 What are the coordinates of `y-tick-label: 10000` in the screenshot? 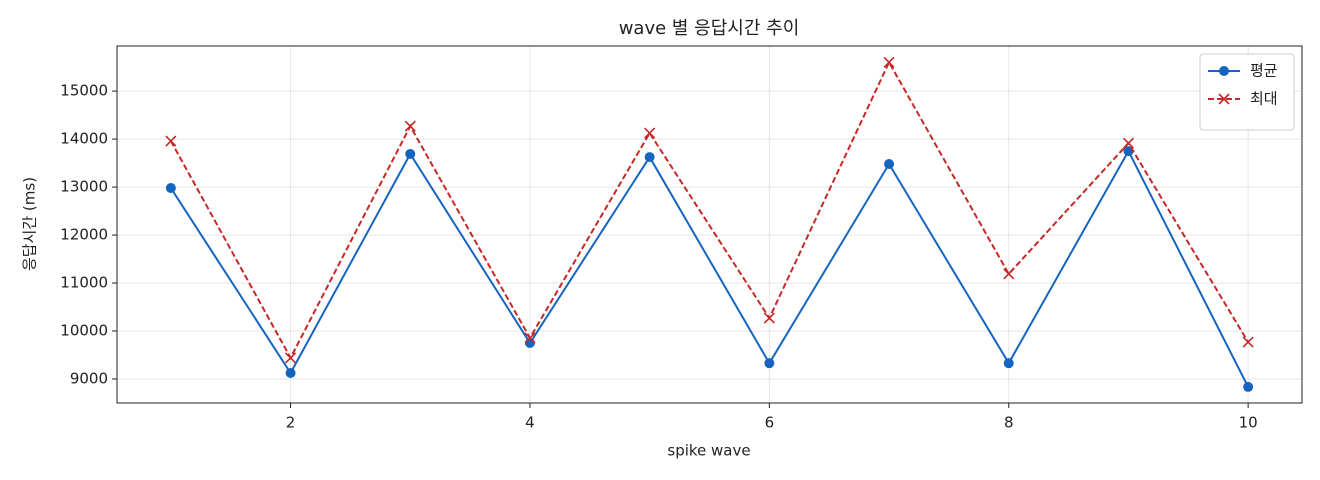 It's located at (84, 331).